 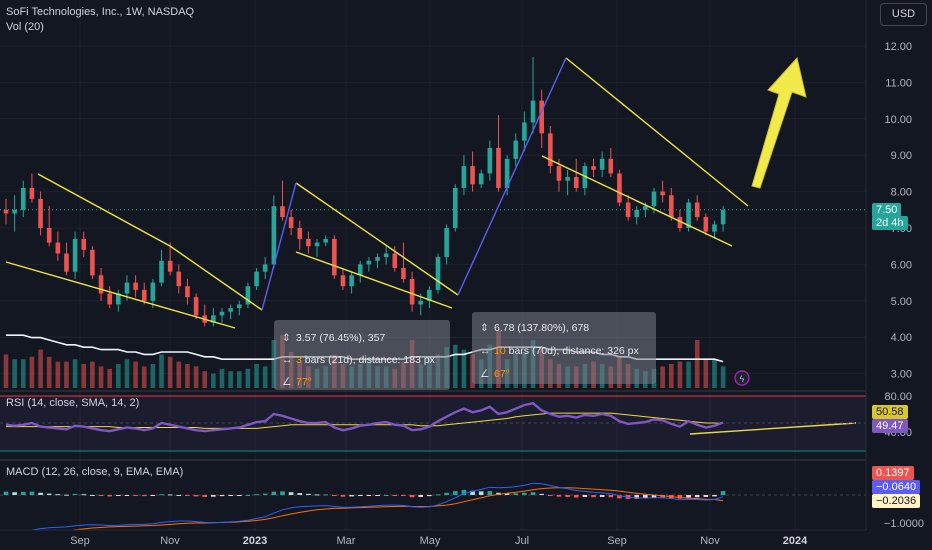 What do you see at coordinates (893, 473) in the screenshot?
I see `macd-histogram-value: 0.1397` at bounding box center [893, 473].